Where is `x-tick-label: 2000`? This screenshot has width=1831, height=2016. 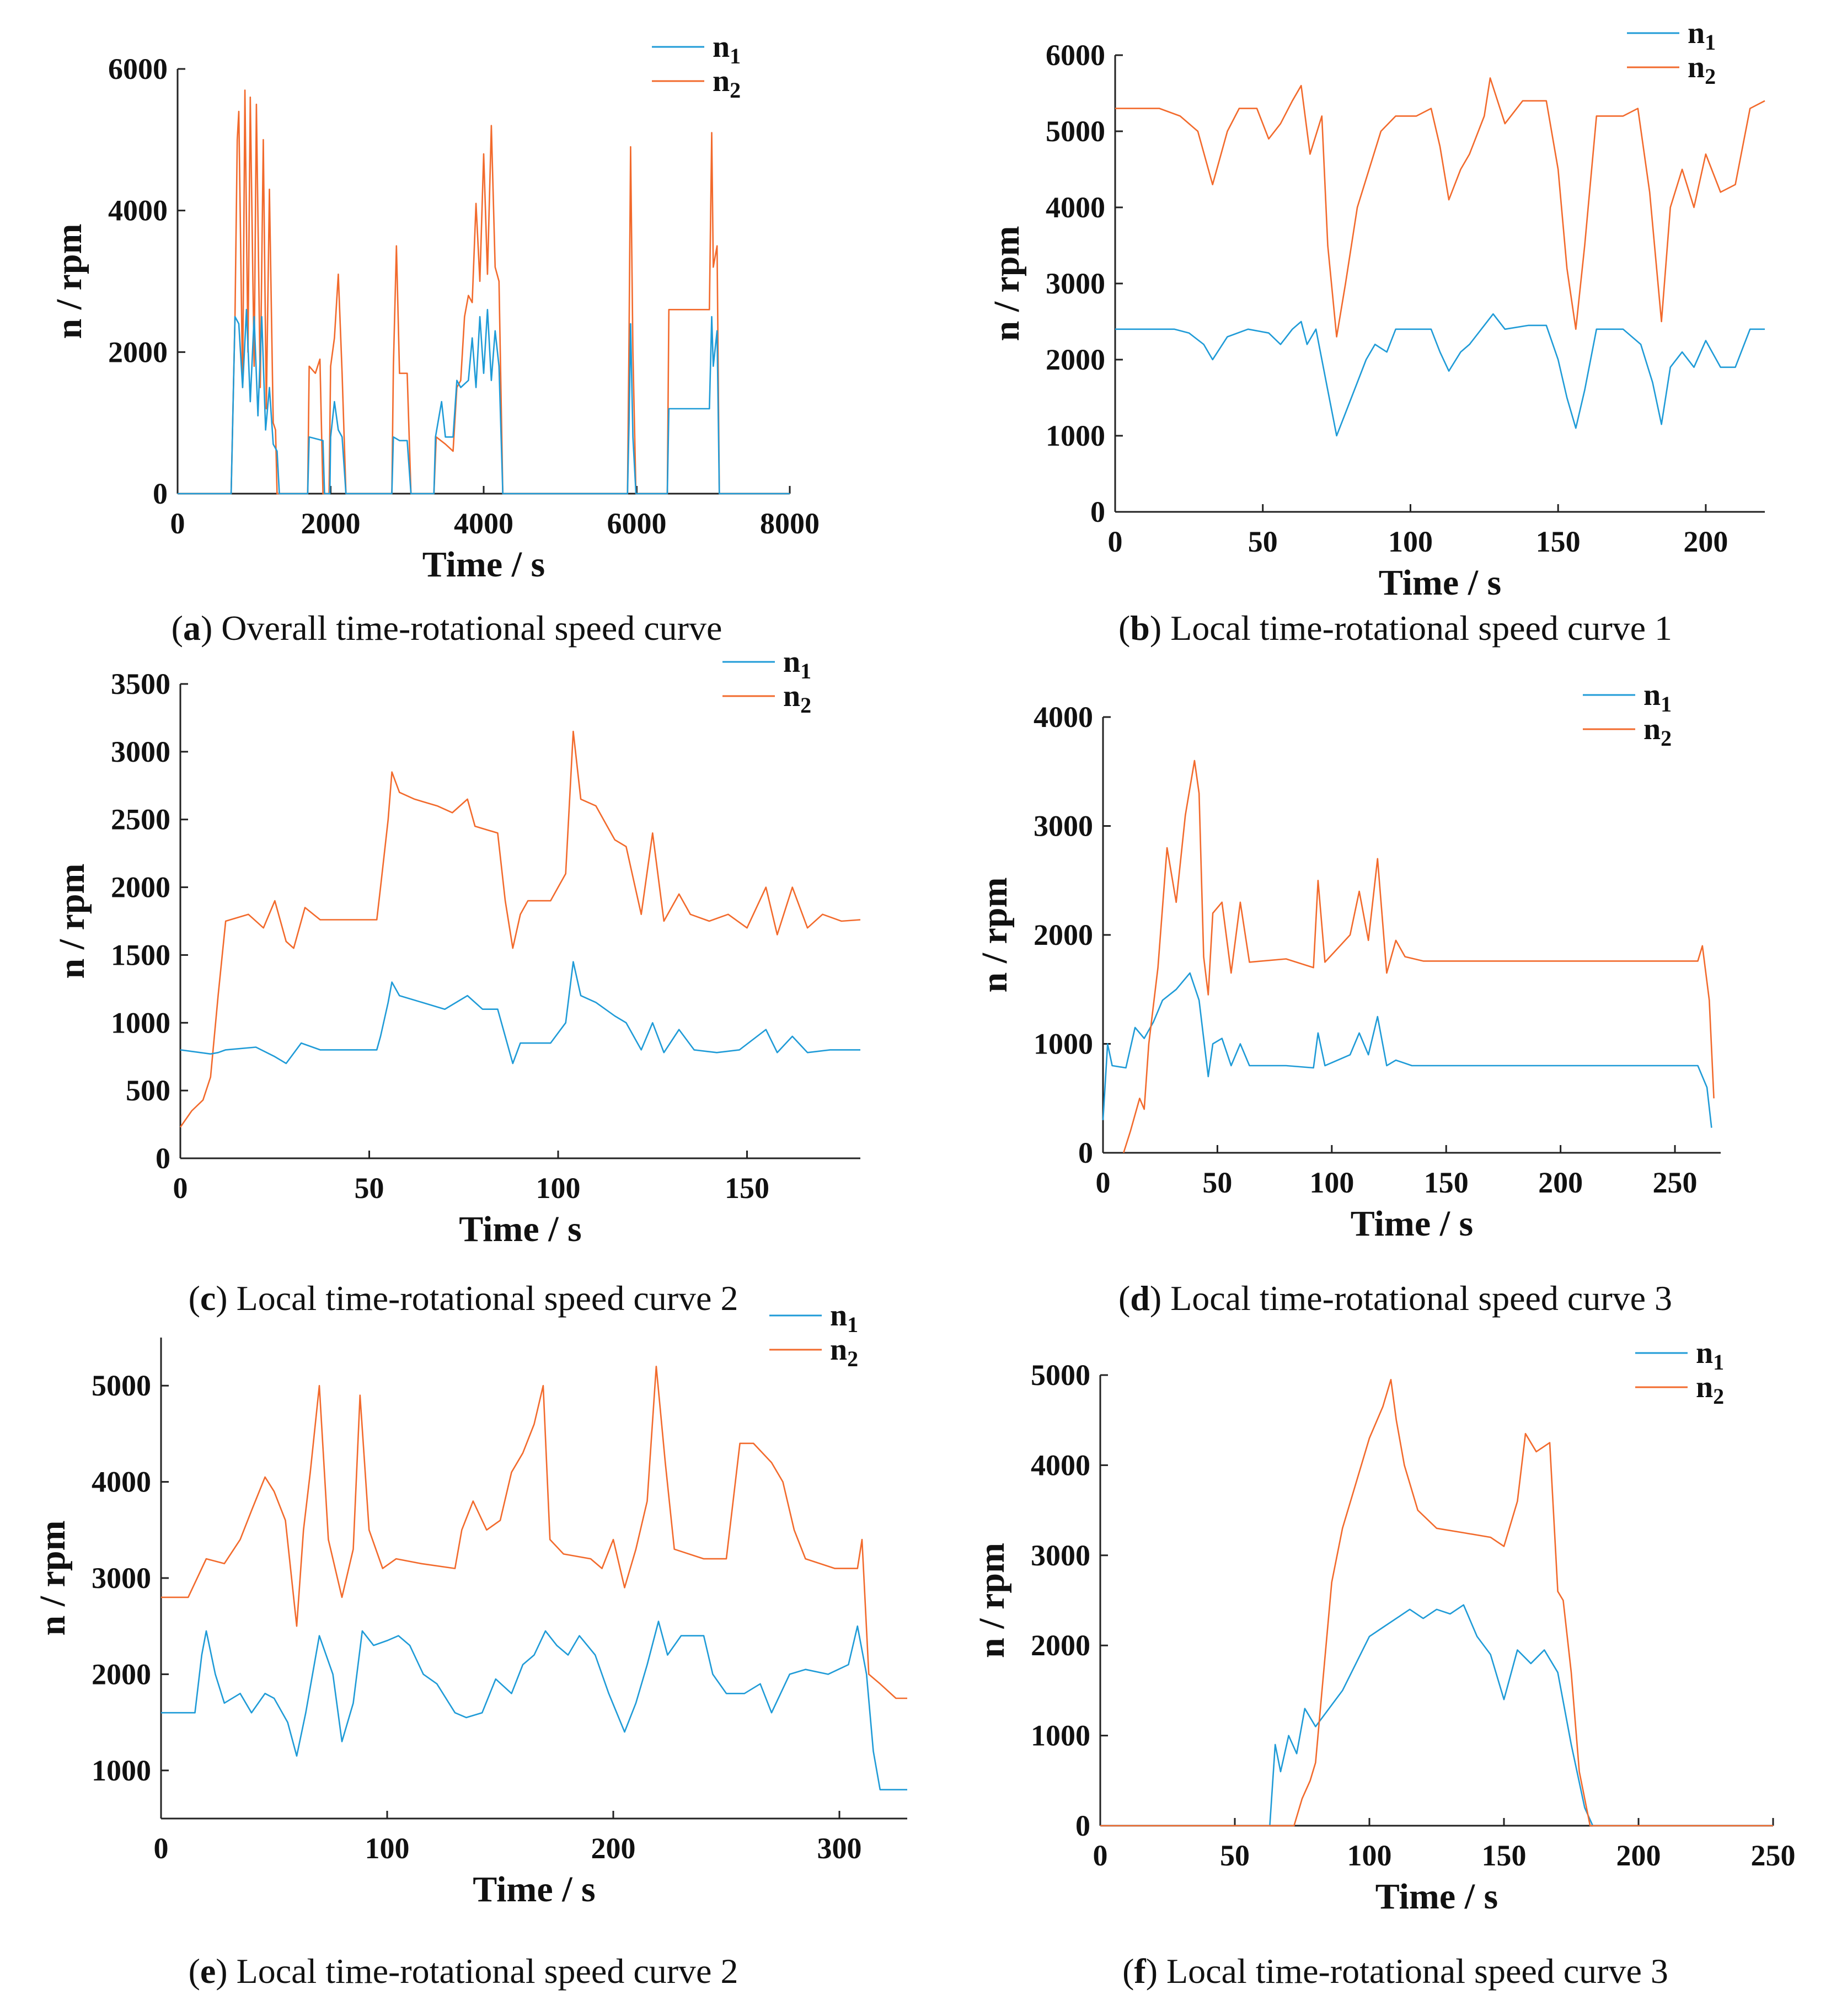
x-tick-label: 2000 is located at coordinates (331, 523).